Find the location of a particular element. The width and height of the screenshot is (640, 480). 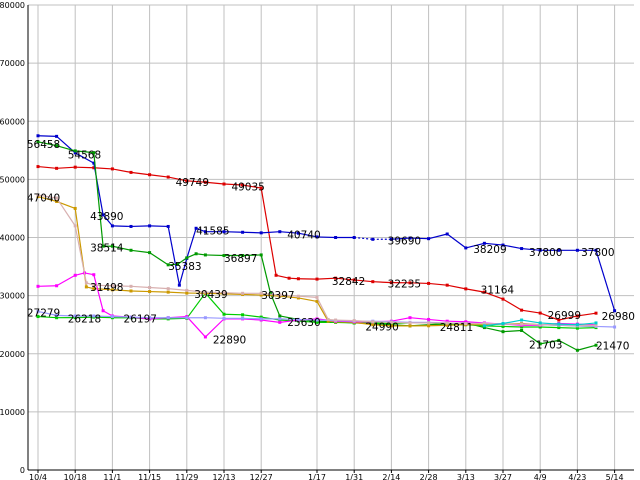

data-label: 26197 is located at coordinates (140, 319).